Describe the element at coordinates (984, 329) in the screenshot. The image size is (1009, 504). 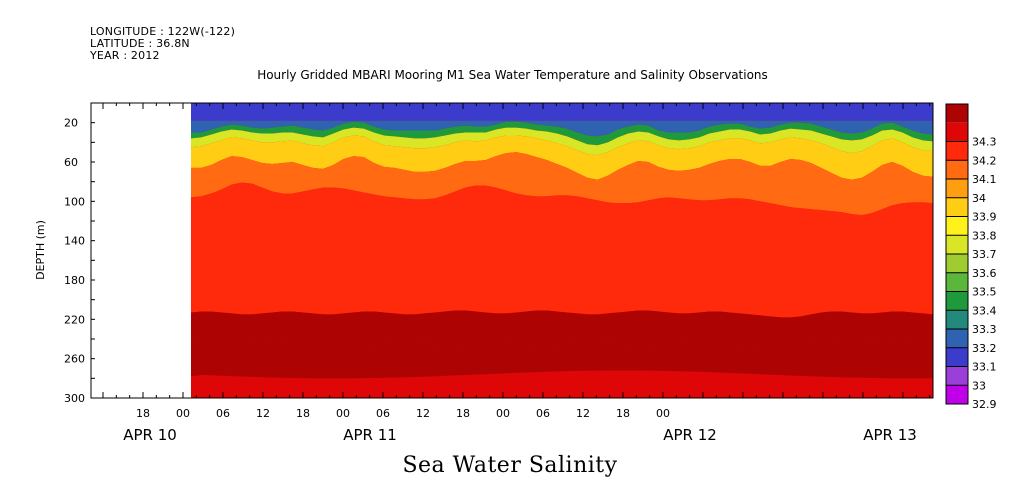
I see `colorbar-label: 33.3` at that location.